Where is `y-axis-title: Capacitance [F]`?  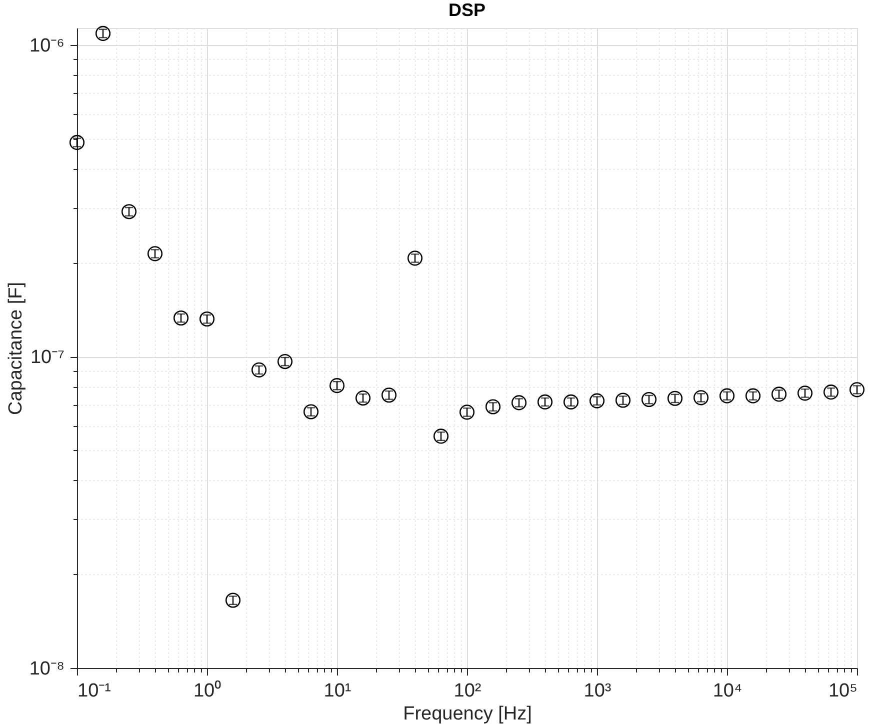
y-axis-title: Capacitance [F] is located at coordinates (15, 349).